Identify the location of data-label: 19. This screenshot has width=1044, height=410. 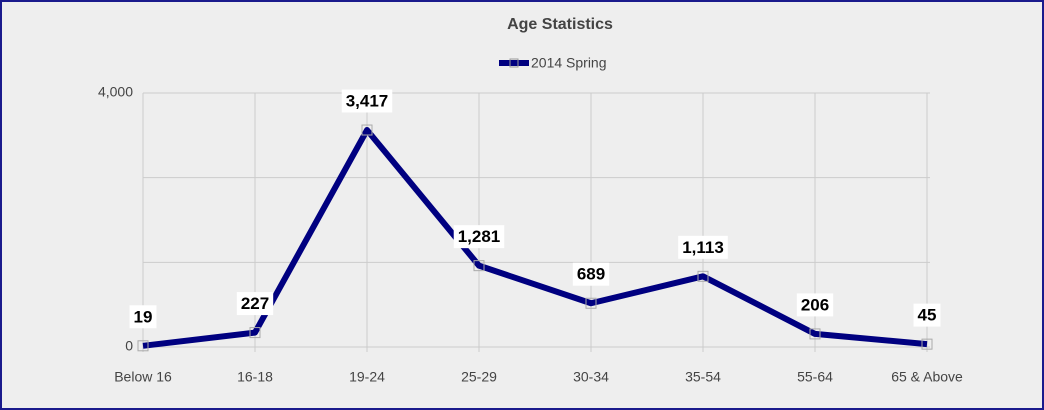
(143, 316).